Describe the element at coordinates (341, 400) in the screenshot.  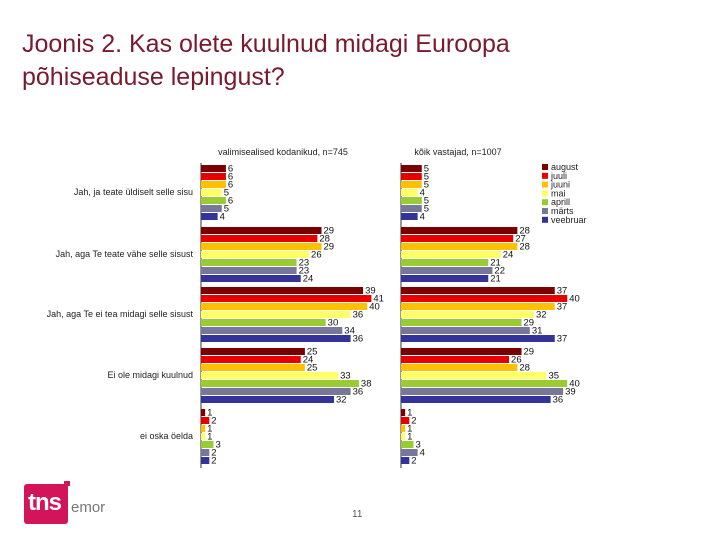
I see `data-label: 32` at that location.